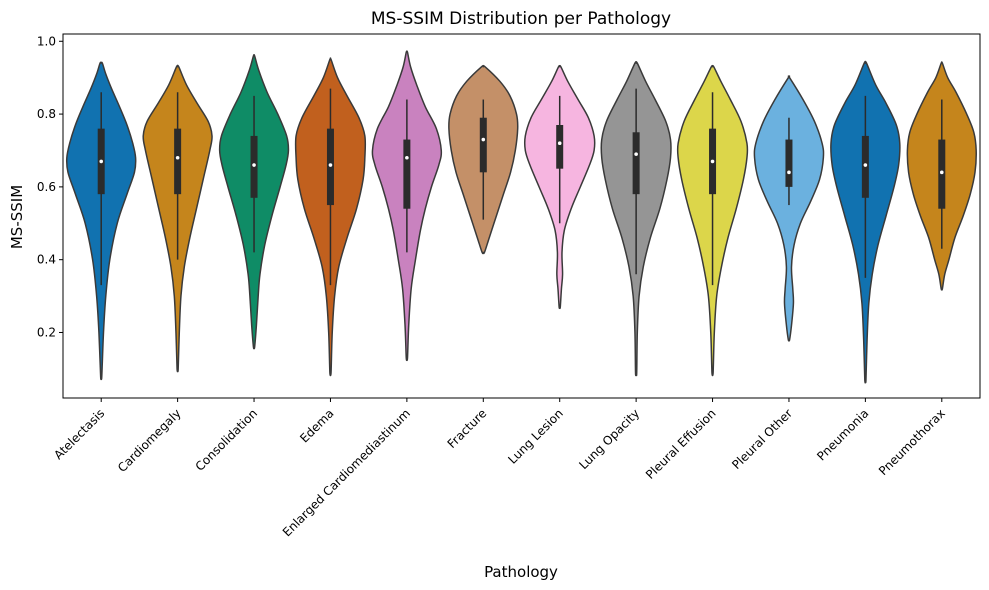 The height and width of the screenshot is (590, 989). What do you see at coordinates (609, 439) in the screenshot?
I see `x-tick-label: Lung Opacity` at bounding box center [609, 439].